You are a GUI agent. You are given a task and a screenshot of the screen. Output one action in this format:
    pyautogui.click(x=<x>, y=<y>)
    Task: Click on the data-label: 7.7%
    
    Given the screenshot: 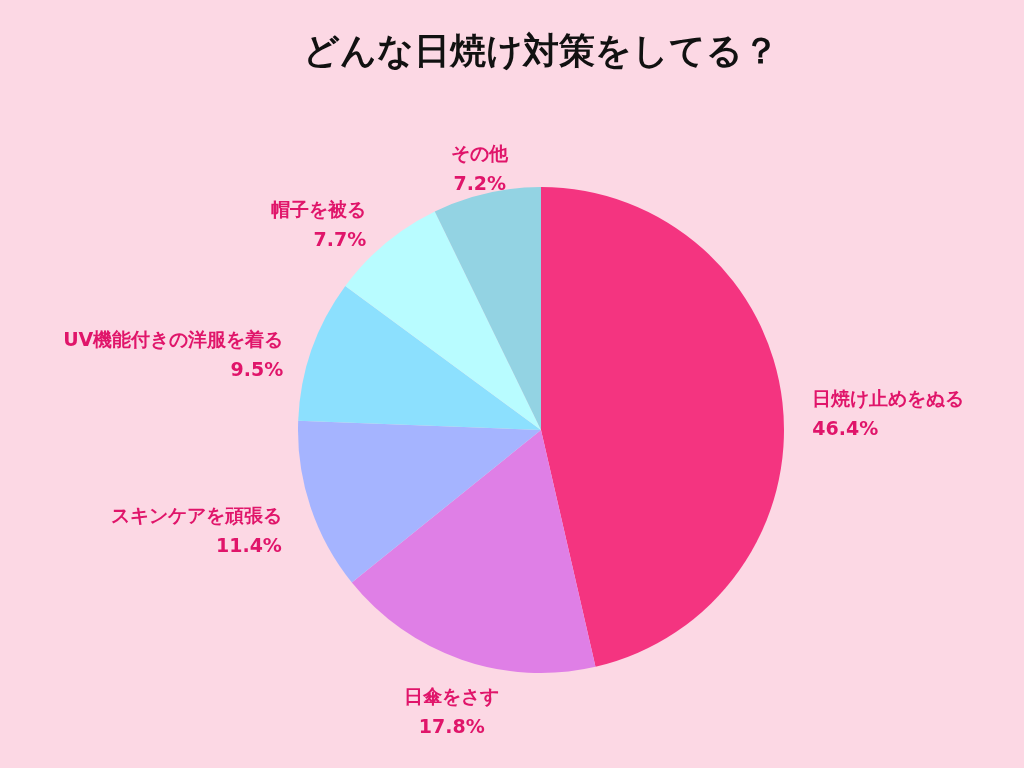 What is the action you would take?
    pyautogui.click(x=340, y=239)
    